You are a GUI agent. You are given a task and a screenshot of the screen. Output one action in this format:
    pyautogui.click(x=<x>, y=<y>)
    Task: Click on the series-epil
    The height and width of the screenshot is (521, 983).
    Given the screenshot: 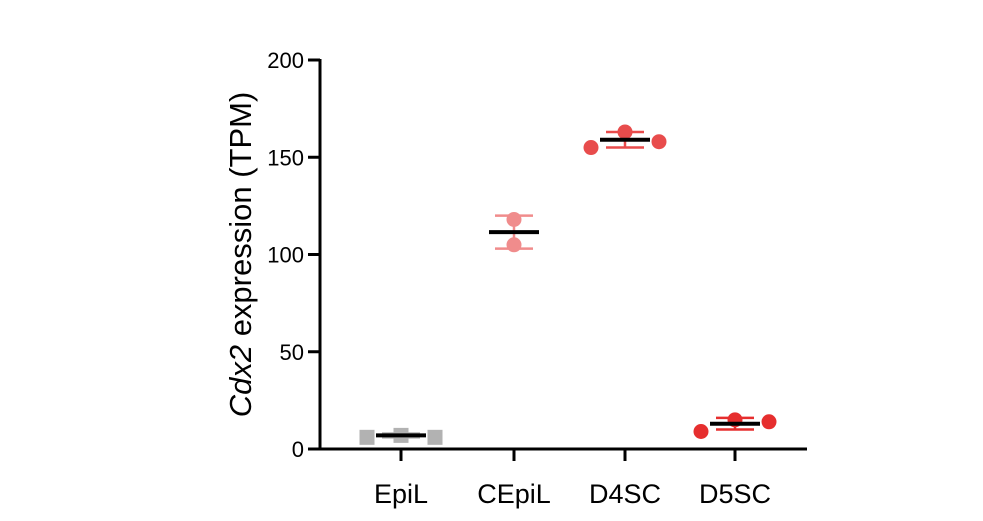 What is the action you would take?
    pyautogui.click(x=401, y=436)
    